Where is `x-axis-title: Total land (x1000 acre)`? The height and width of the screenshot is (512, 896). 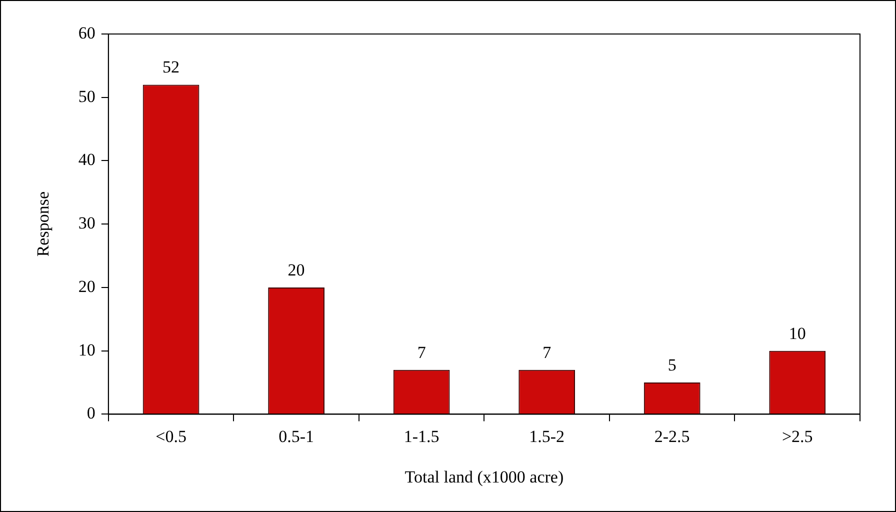
x-axis-title: Total land (x1000 acre) is located at coordinates (484, 476).